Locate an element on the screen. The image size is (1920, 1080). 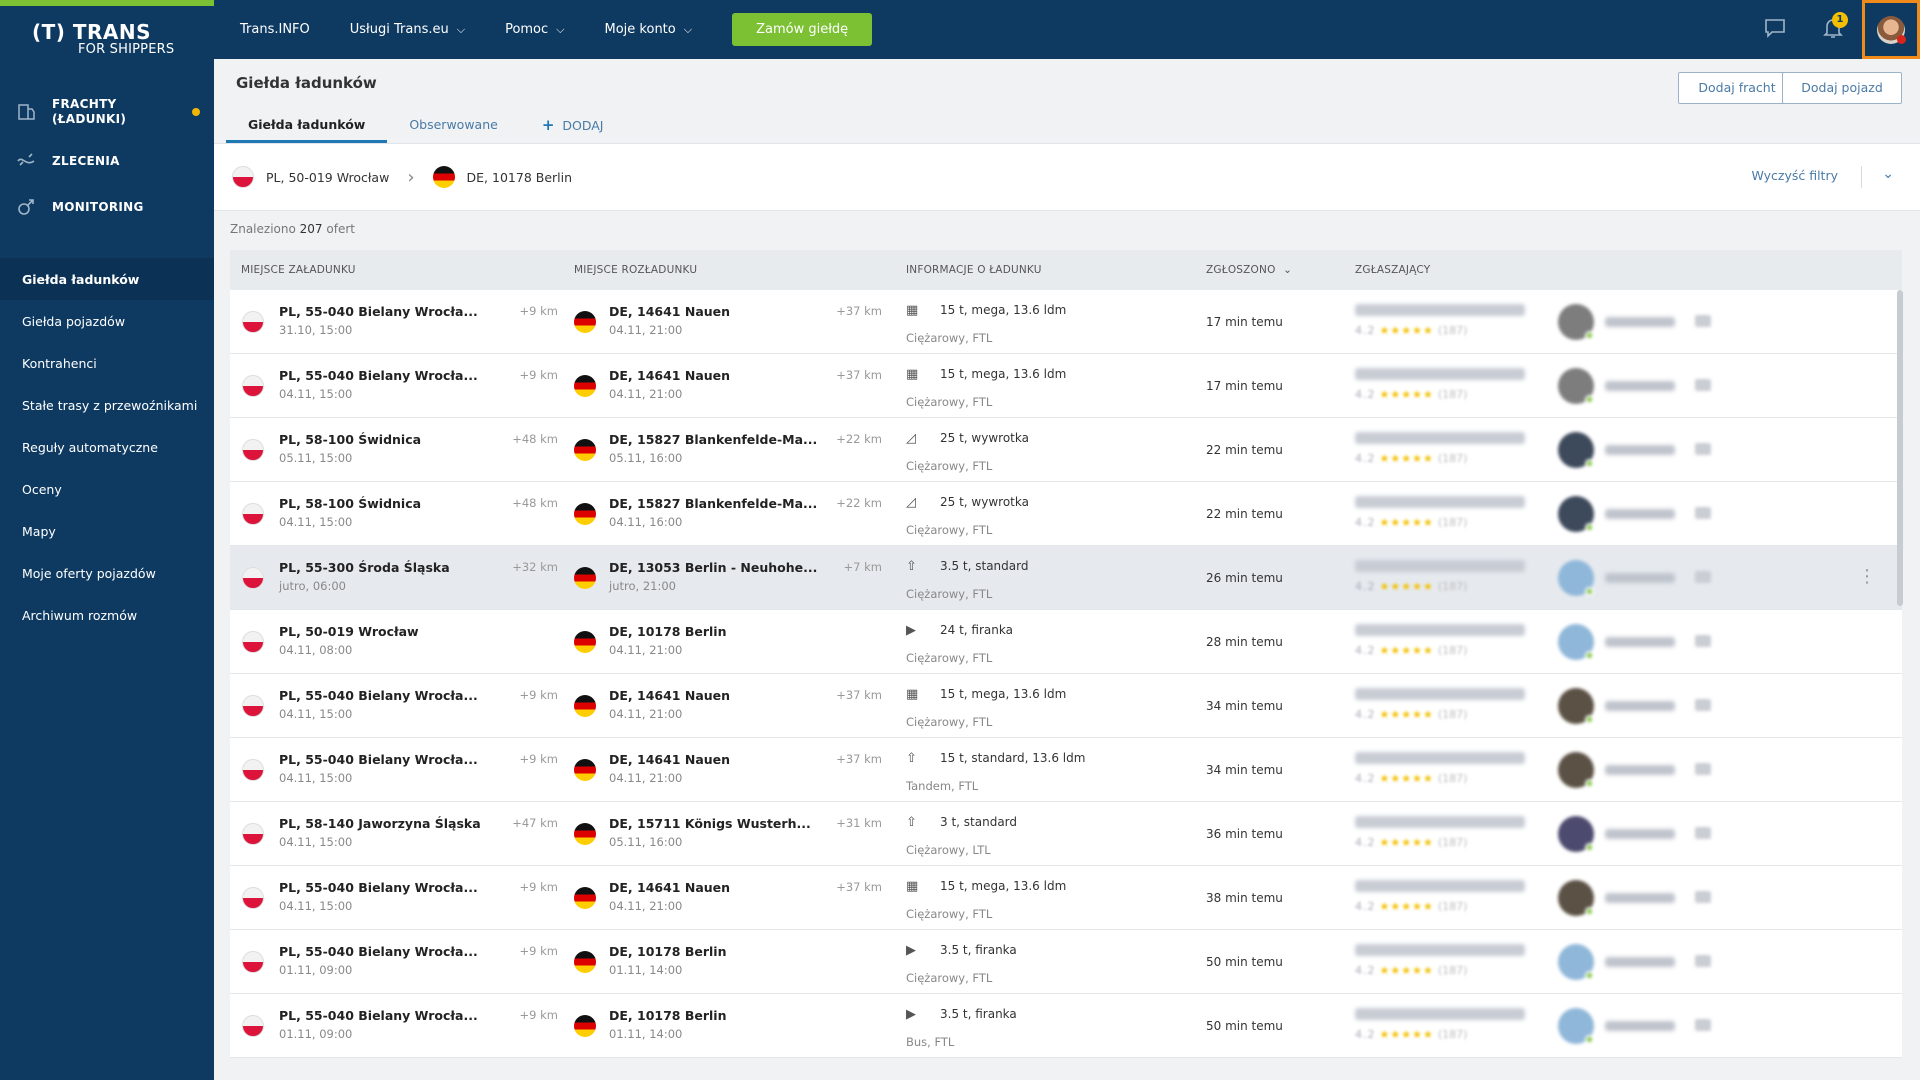
sidebar-item-maps: Mapy is located at coordinates (39, 531).